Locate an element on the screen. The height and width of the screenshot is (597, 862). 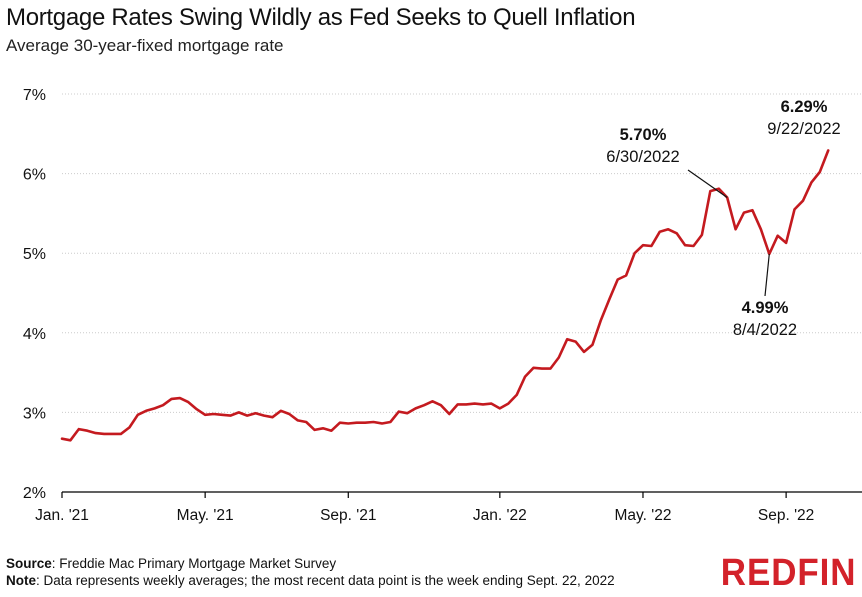
y-tick-label: 4% is located at coordinates (34, 334).